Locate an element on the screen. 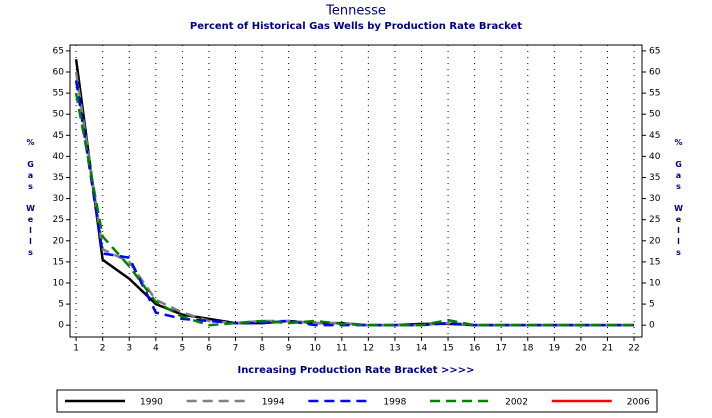 The height and width of the screenshot is (418, 712). y-axis-label-right: % Gas Wells is located at coordinates (678, 198).